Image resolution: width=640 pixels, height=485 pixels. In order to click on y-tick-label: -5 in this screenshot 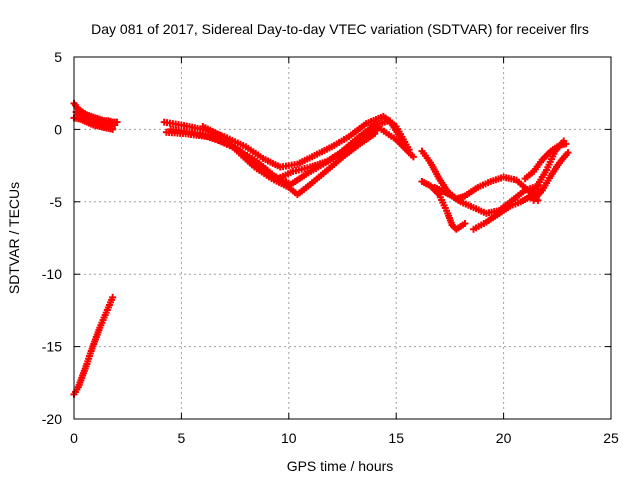, I will do `click(56, 202)`.